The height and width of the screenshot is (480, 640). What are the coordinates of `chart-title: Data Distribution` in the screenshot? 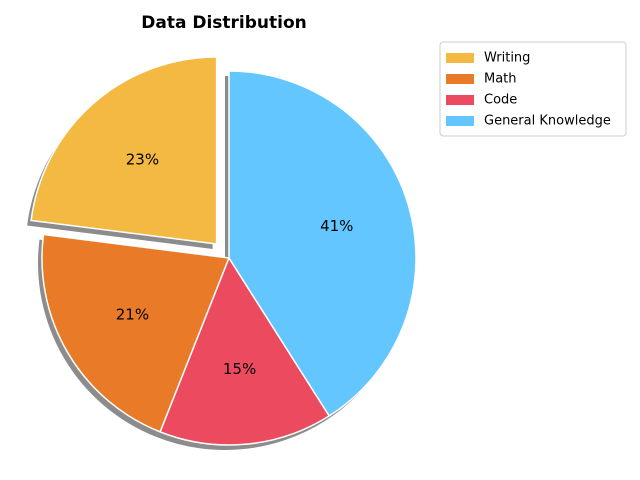 It's located at (224, 23).